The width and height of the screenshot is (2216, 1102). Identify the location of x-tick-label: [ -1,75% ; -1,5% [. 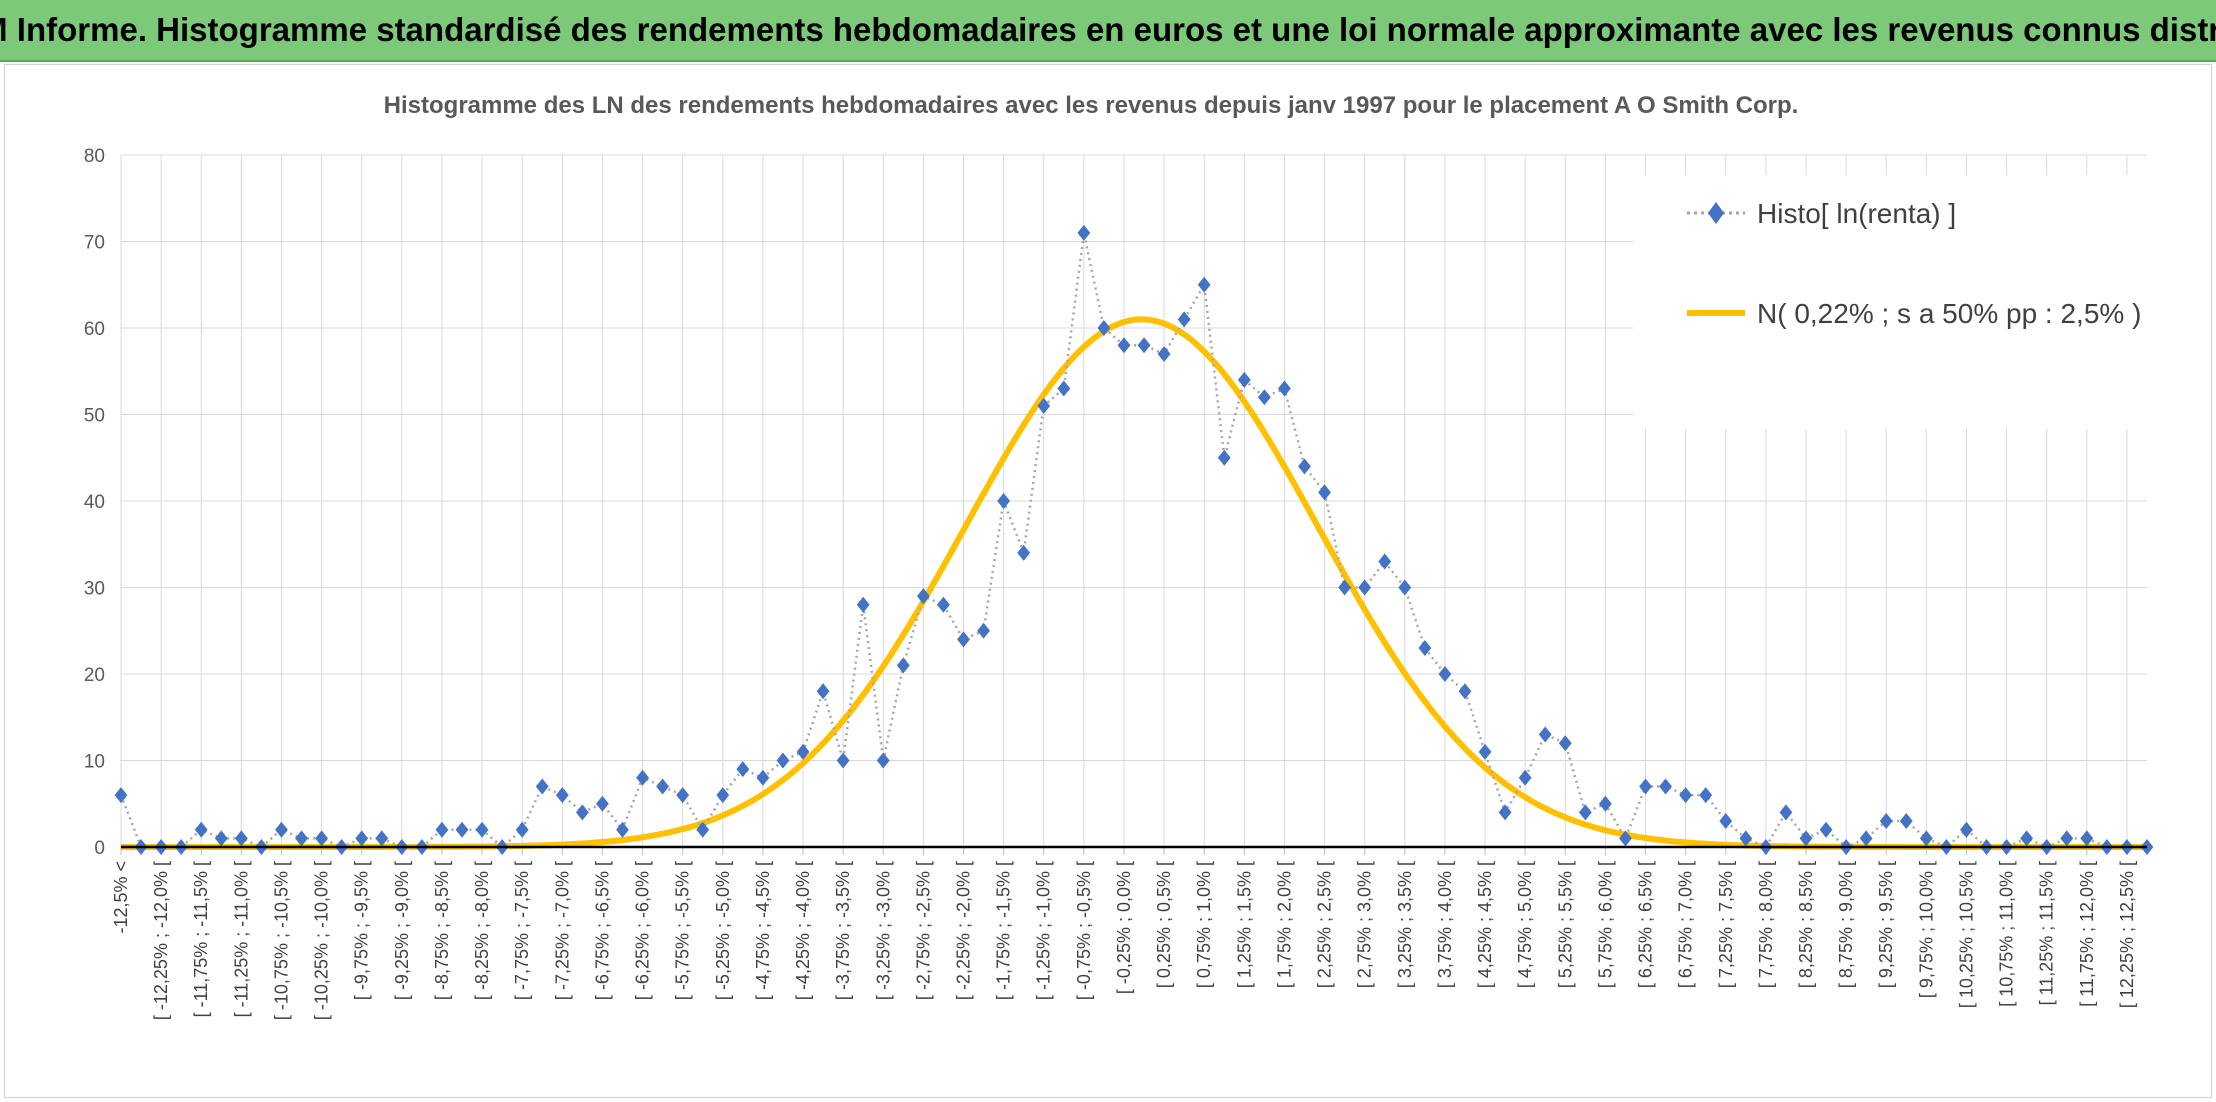
(1004, 930).